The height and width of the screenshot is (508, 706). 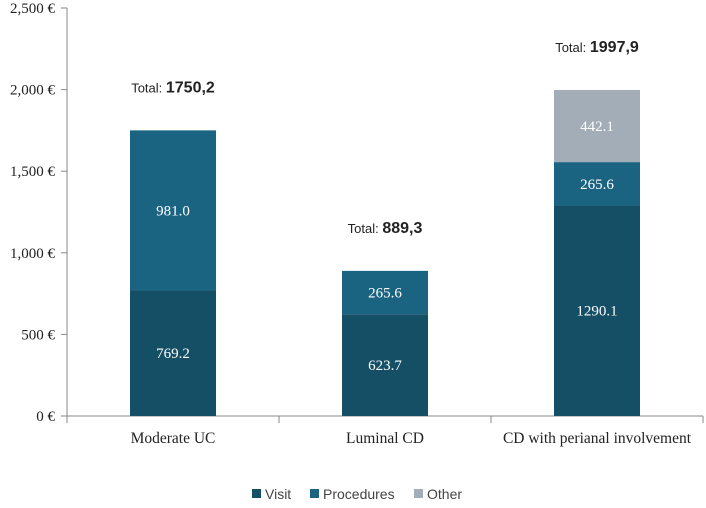 I want to click on category-label: CD with perianal involvement, so click(x=597, y=438).